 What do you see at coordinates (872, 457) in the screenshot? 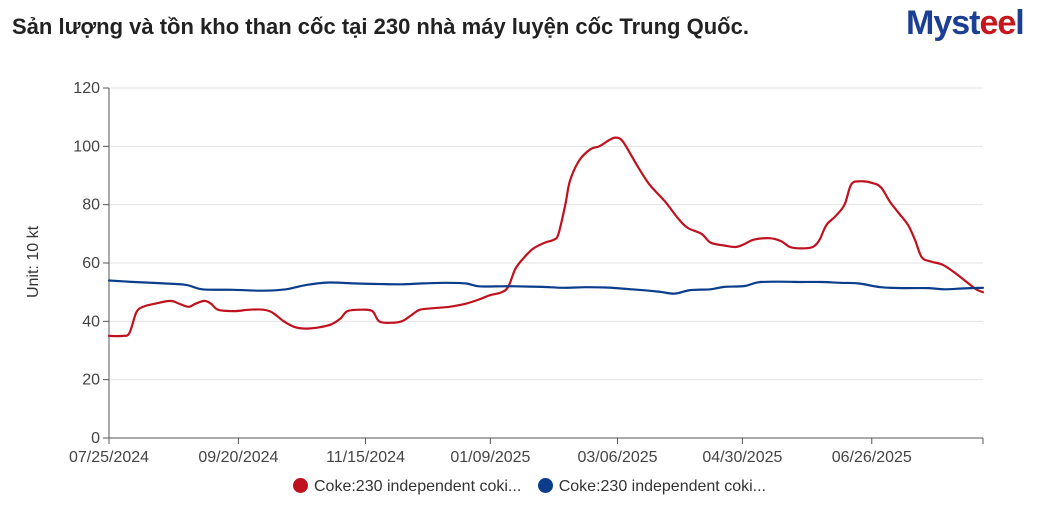
I see `x-tick-label: 06/26/2025` at bounding box center [872, 457].